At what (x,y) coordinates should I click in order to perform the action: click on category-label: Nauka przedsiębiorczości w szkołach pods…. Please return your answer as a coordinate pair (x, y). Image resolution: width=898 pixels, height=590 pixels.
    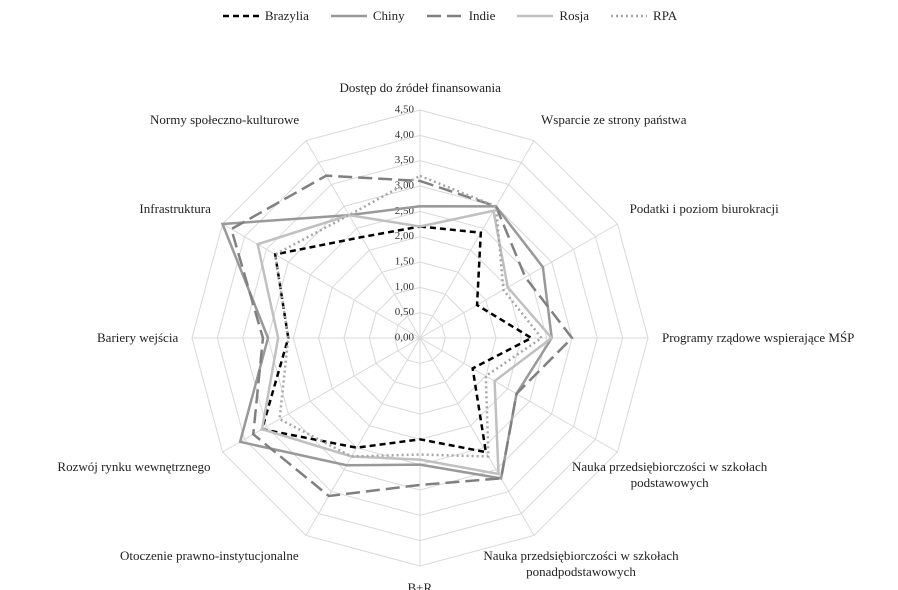
    Looking at the image, I should click on (669, 474).